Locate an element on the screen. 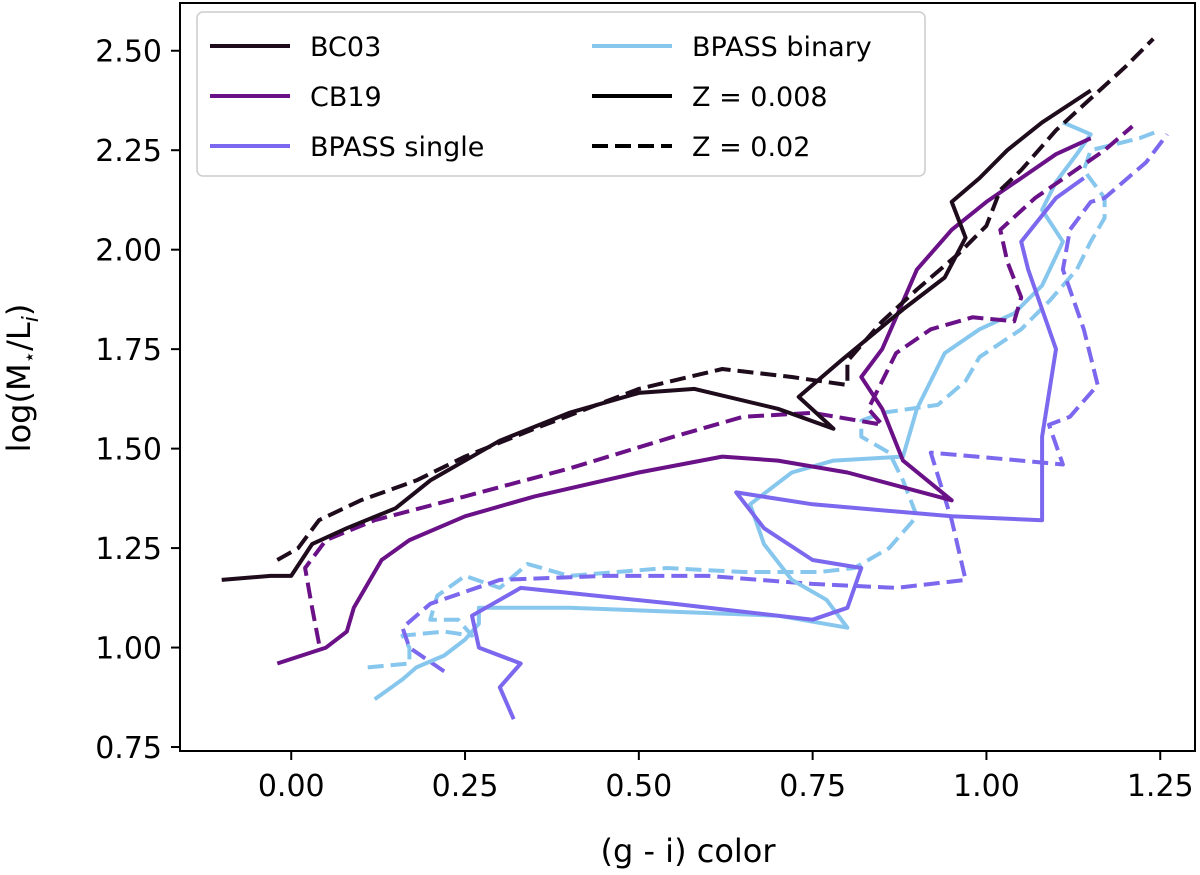  y-label-mid: /L is located at coordinates (19, 336).